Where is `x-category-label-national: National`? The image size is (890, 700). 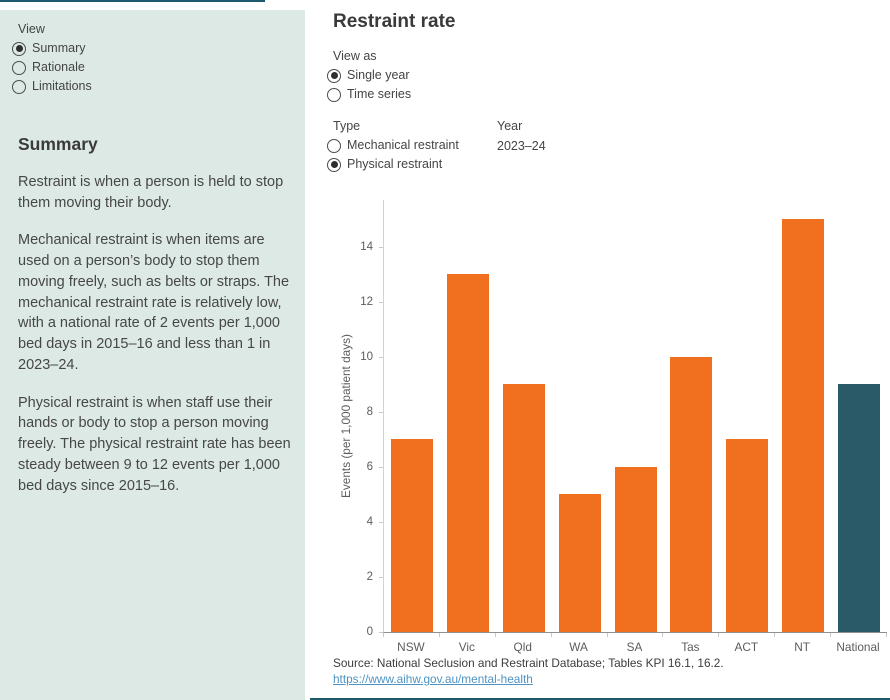
x-category-label-national: National is located at coordinates (858, 647).